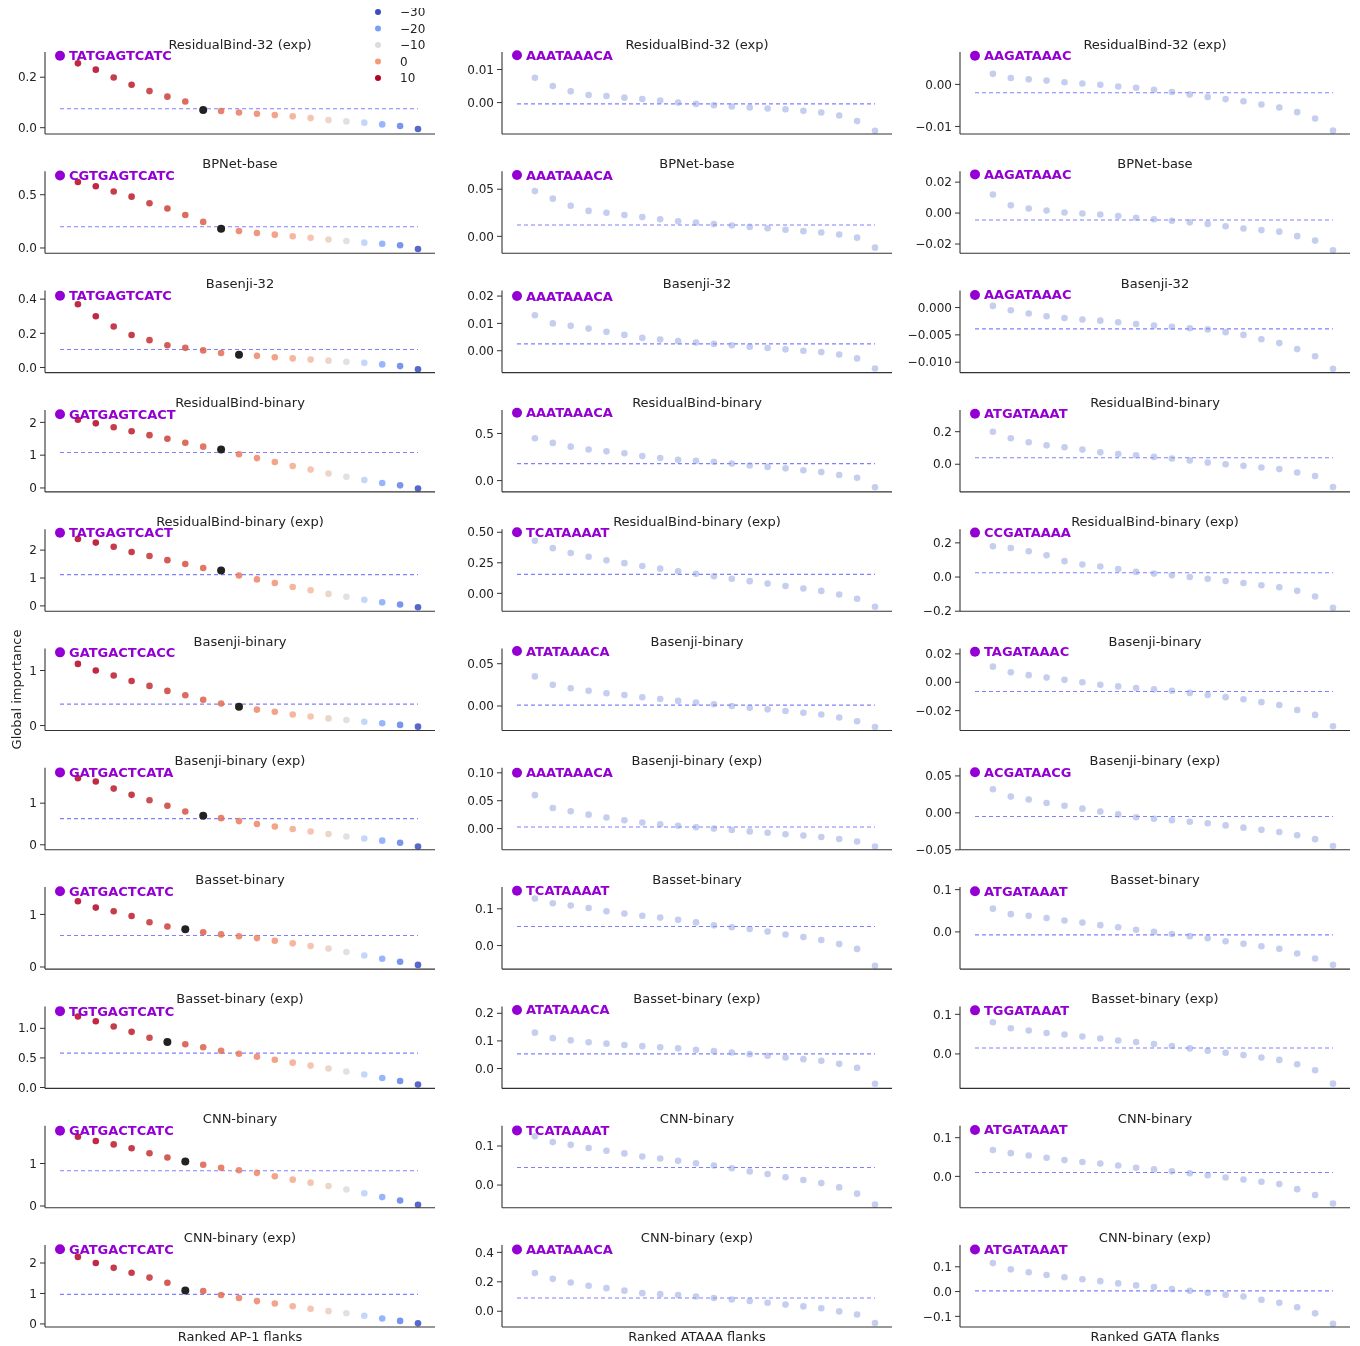 The image size is (1360, 1346). I want to click on series-label: AAGATAAAC, so click(1028, 56).